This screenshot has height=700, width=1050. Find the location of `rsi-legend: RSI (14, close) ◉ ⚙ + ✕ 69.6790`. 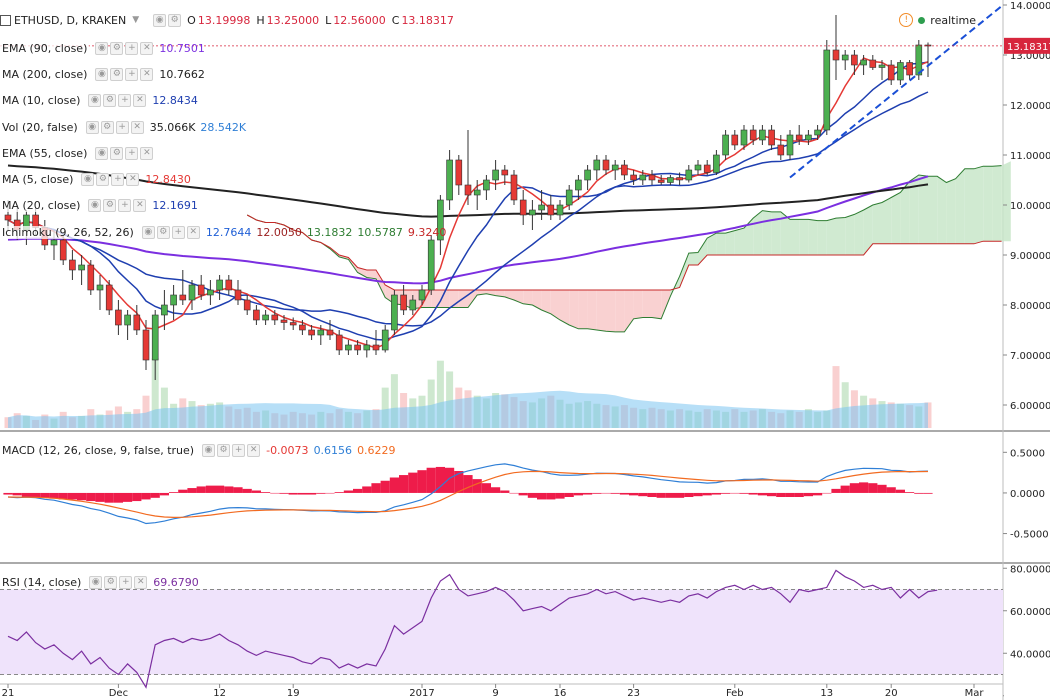

rsi-legend: RSI (14, close) ◉ ⚙ + ✕ 69.6790 is located at coordinates (102, 582).